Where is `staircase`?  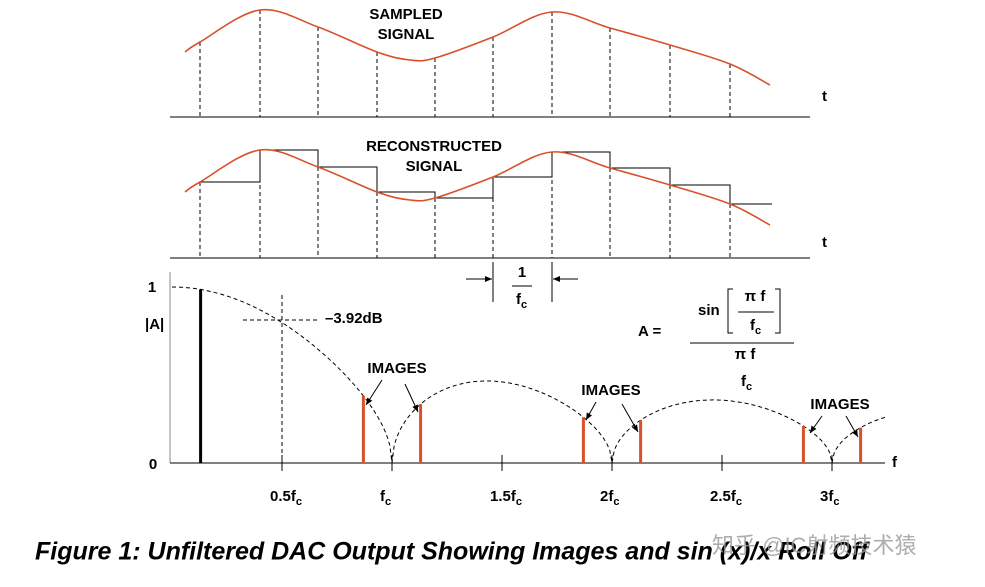
staircase is located at coordinates (486, 177).